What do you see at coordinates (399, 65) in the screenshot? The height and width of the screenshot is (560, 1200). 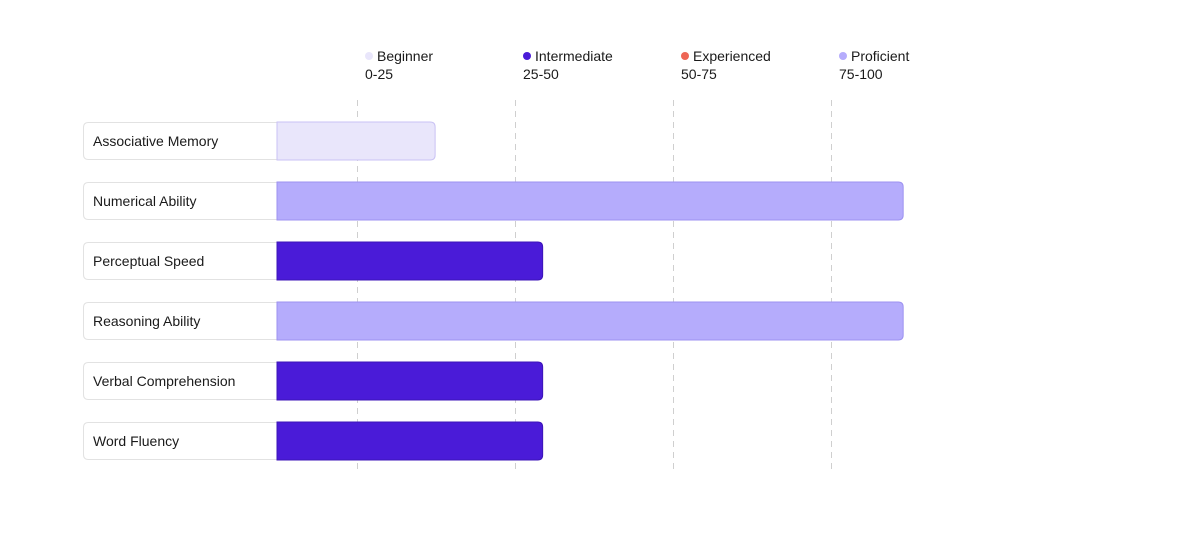 I see `legend-item: Beginner 0-25` at bounding box center [399, 65].